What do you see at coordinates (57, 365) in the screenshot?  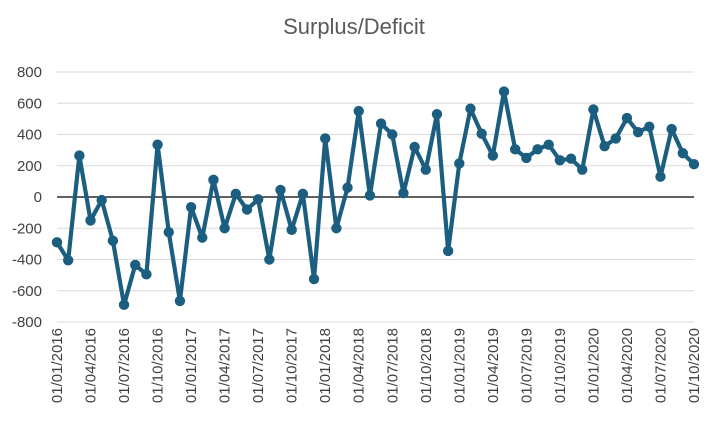 I see `x-tick-label: 01/01/2016` at bounding box center [57, 365].